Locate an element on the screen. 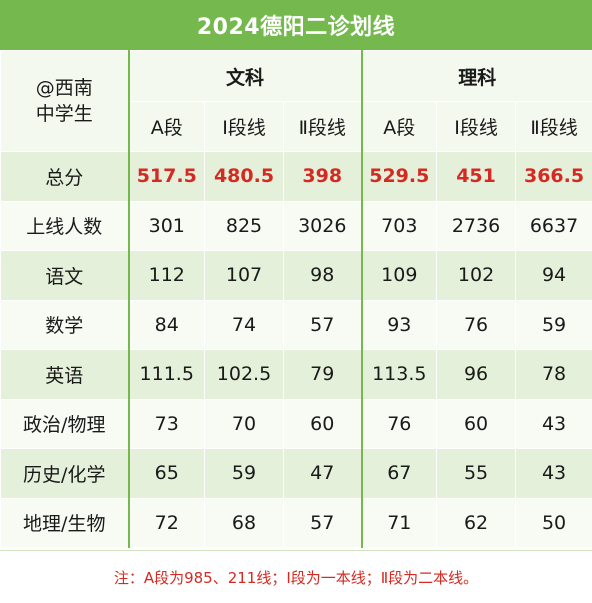 The height and width of the screenshot is (603, 592). row-label: 数学 is located at coordinates (65, 325).